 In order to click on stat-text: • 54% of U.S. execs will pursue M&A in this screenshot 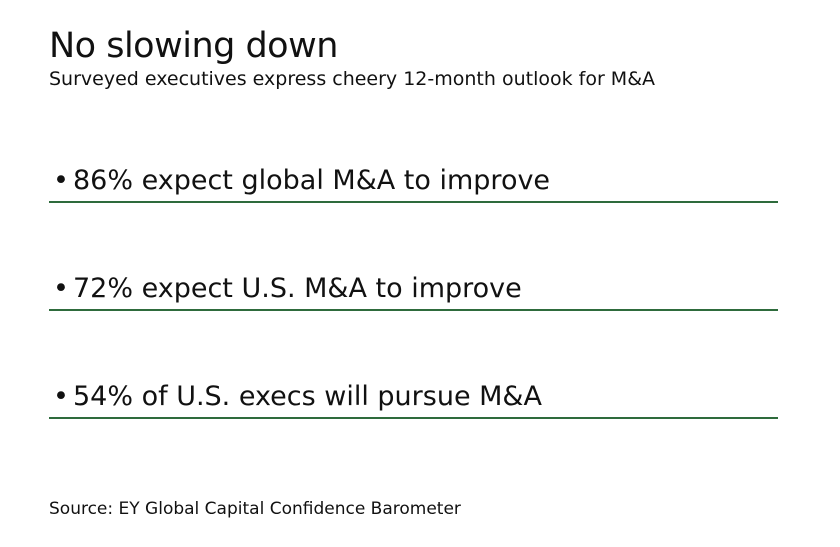, I will do `click(295, 397)`.